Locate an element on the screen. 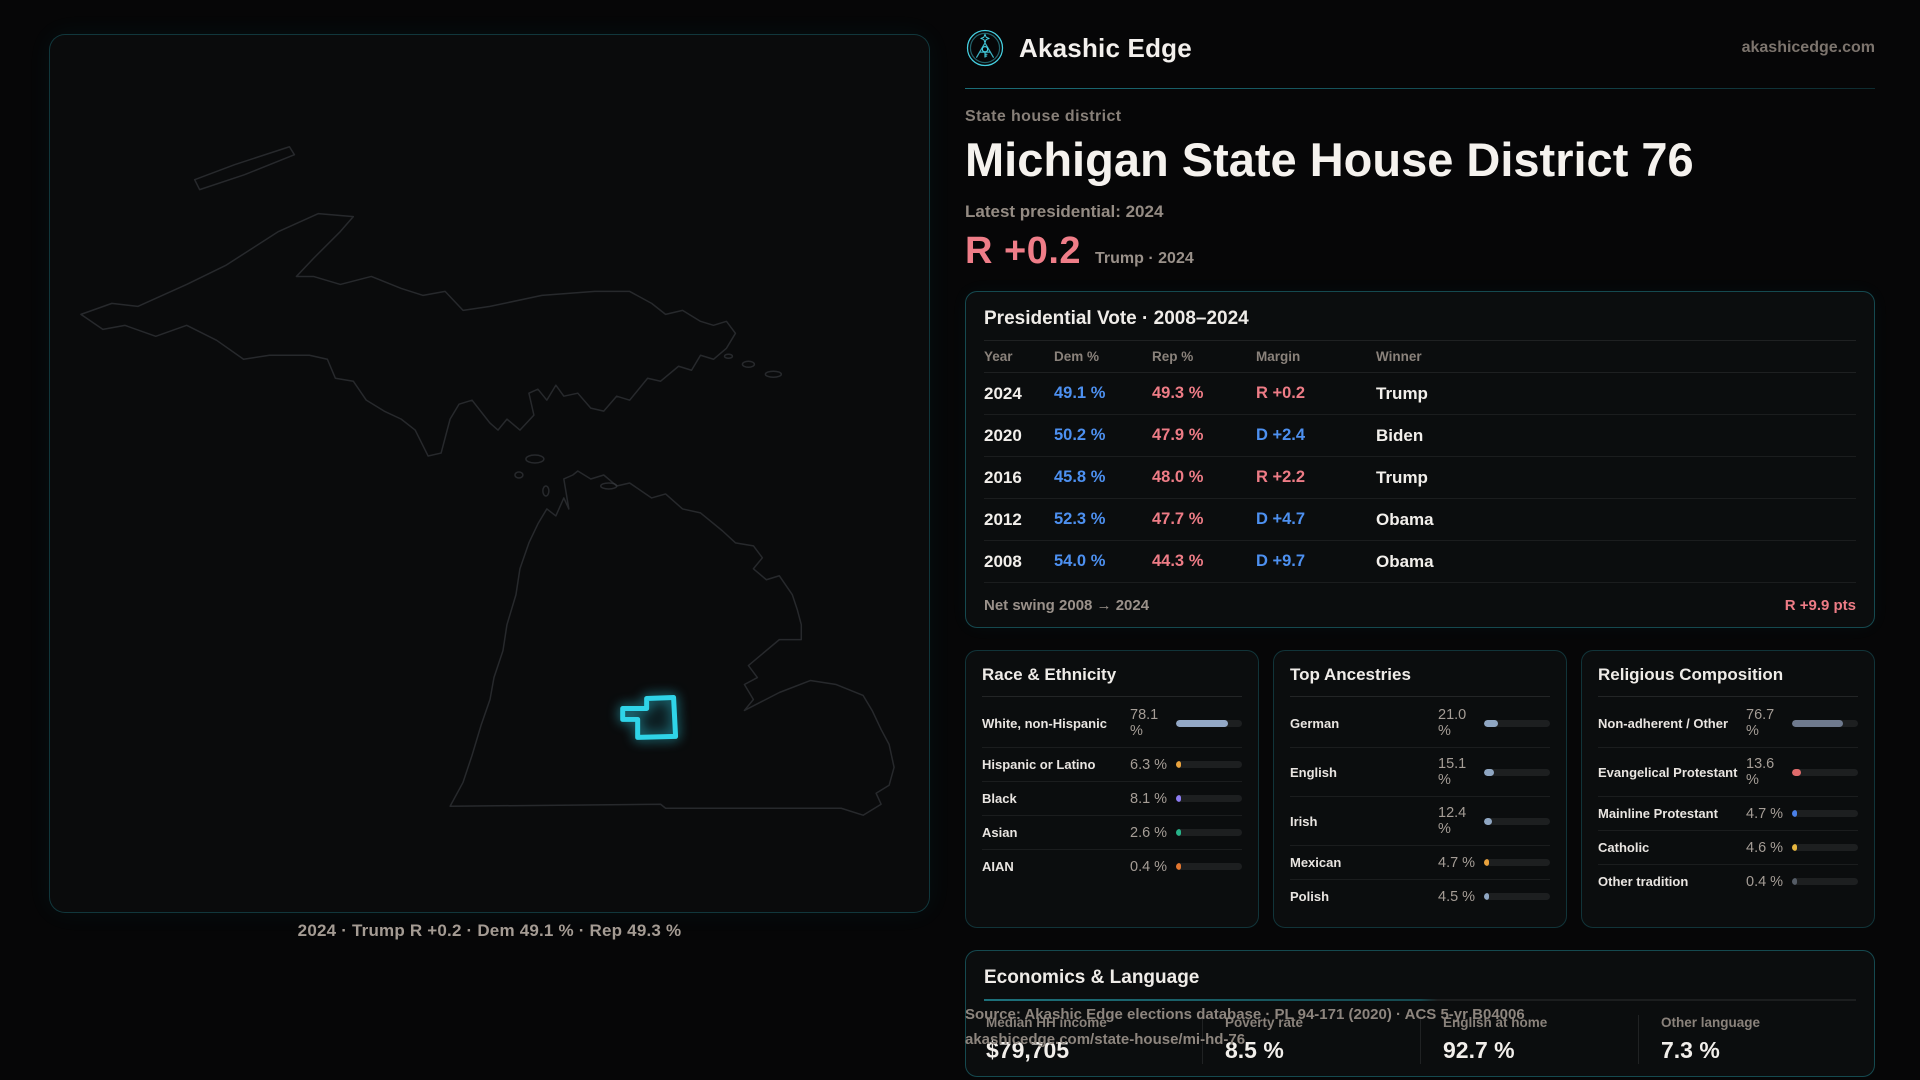 This screenshot has height=1080, width=1920. vote-margin: R +0.2 is located at coordinates (1281, 393).